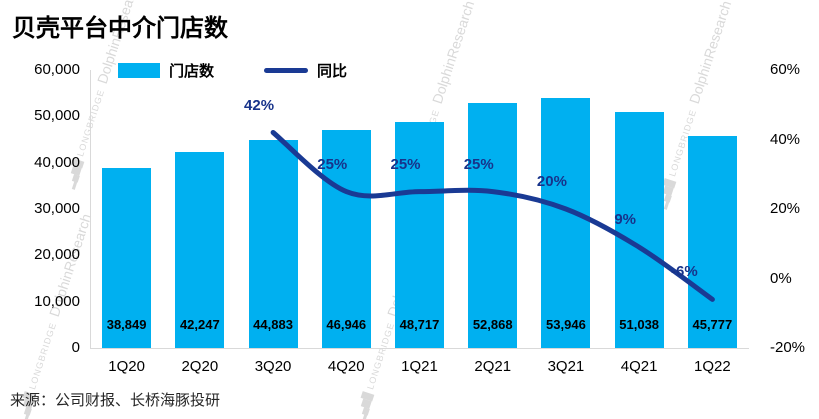  I want to click on x-axis-tick: 4Q21, so click(639, 366).